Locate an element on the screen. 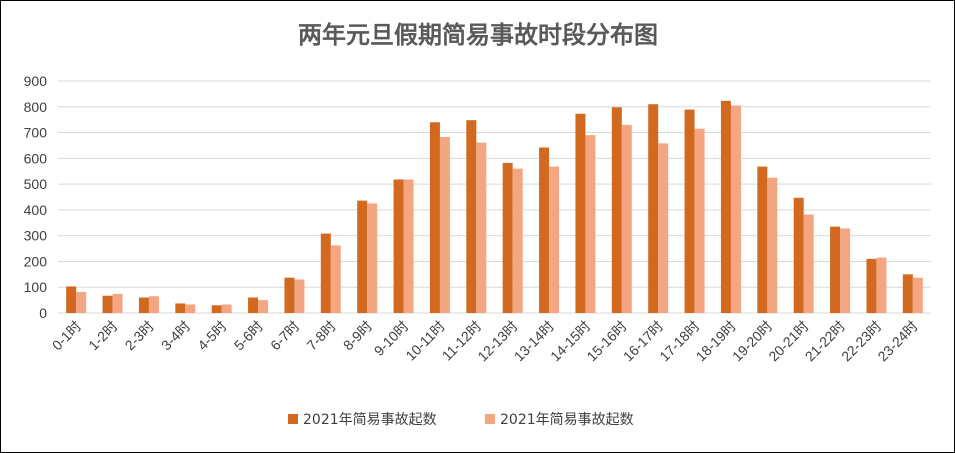 The height and width of the screenshot is (453, 955). y-tick-label: 0 is located at coordinates (43, 313).